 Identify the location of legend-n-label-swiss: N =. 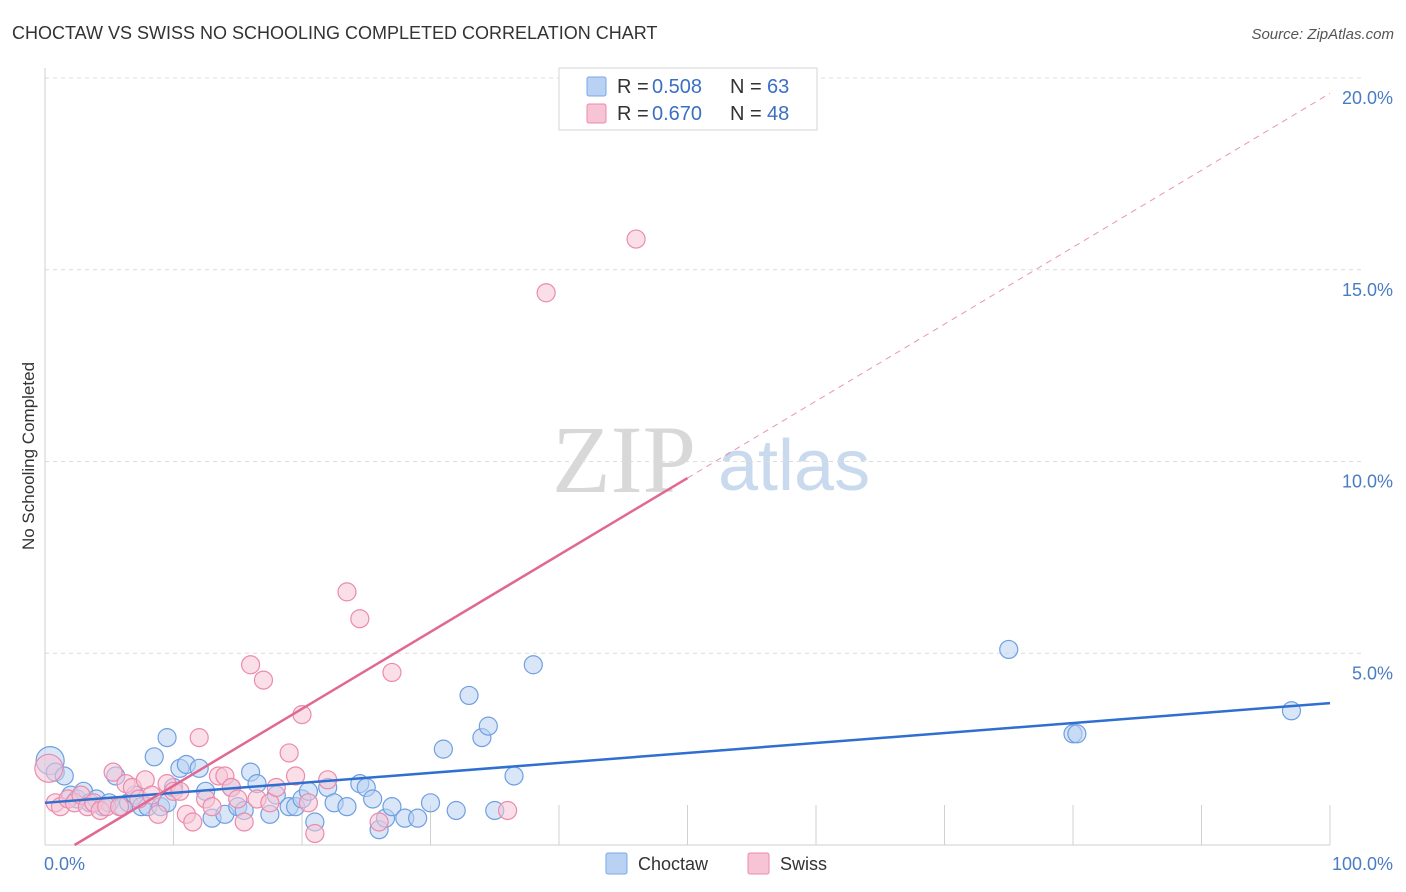
(746, 114).